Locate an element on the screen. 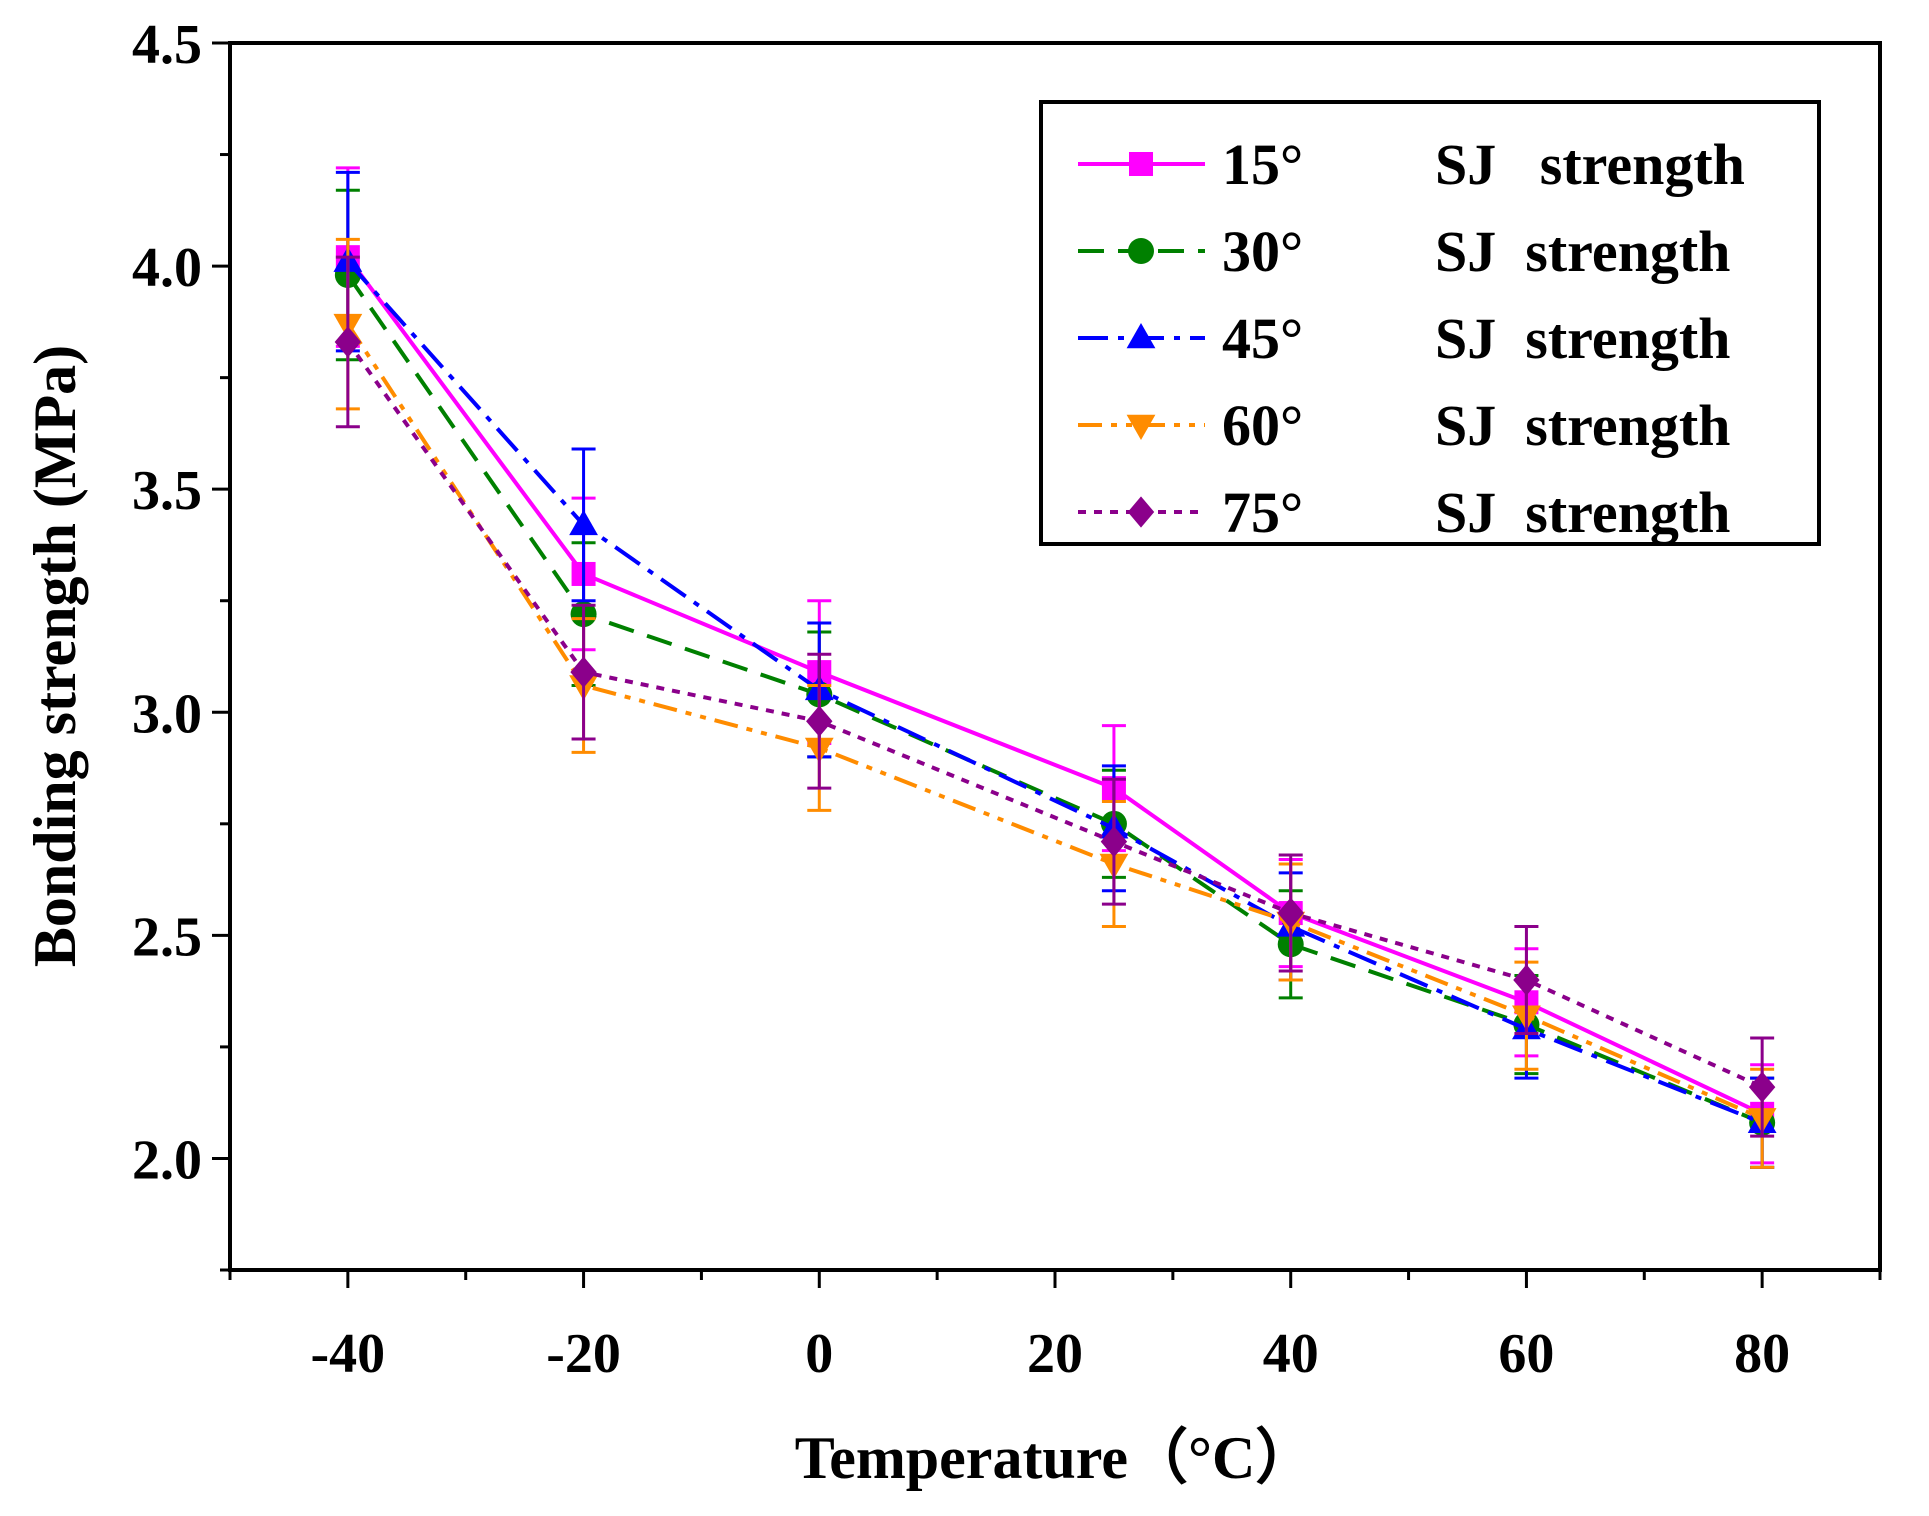 The height and width of the screenshot is (1516, 1929). legend-label: 30° is located at coordinates (1262, 251).